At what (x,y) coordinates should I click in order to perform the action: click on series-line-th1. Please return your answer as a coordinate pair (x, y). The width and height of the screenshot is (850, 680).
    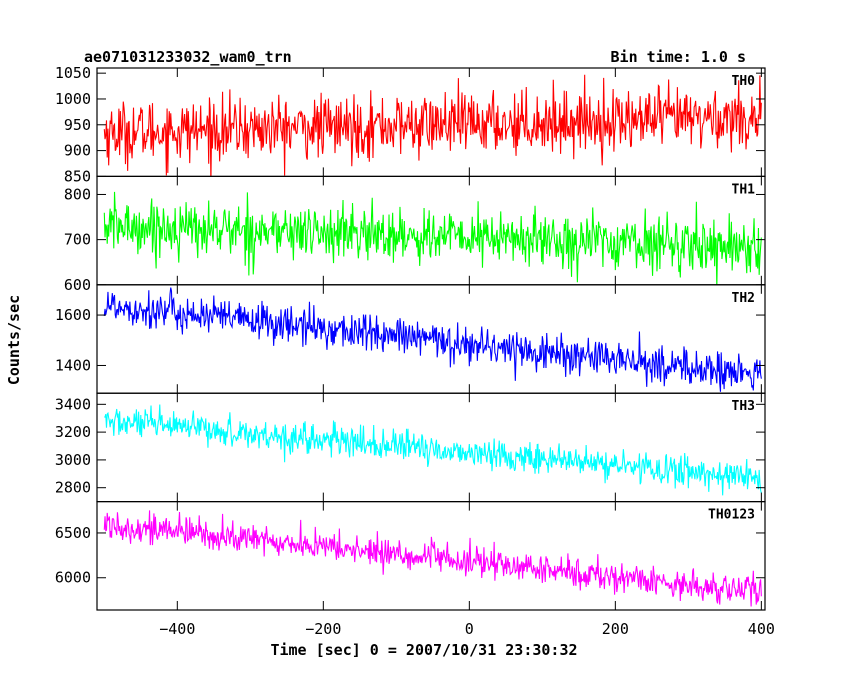
    Looking at the image, I should click on (432, 238).